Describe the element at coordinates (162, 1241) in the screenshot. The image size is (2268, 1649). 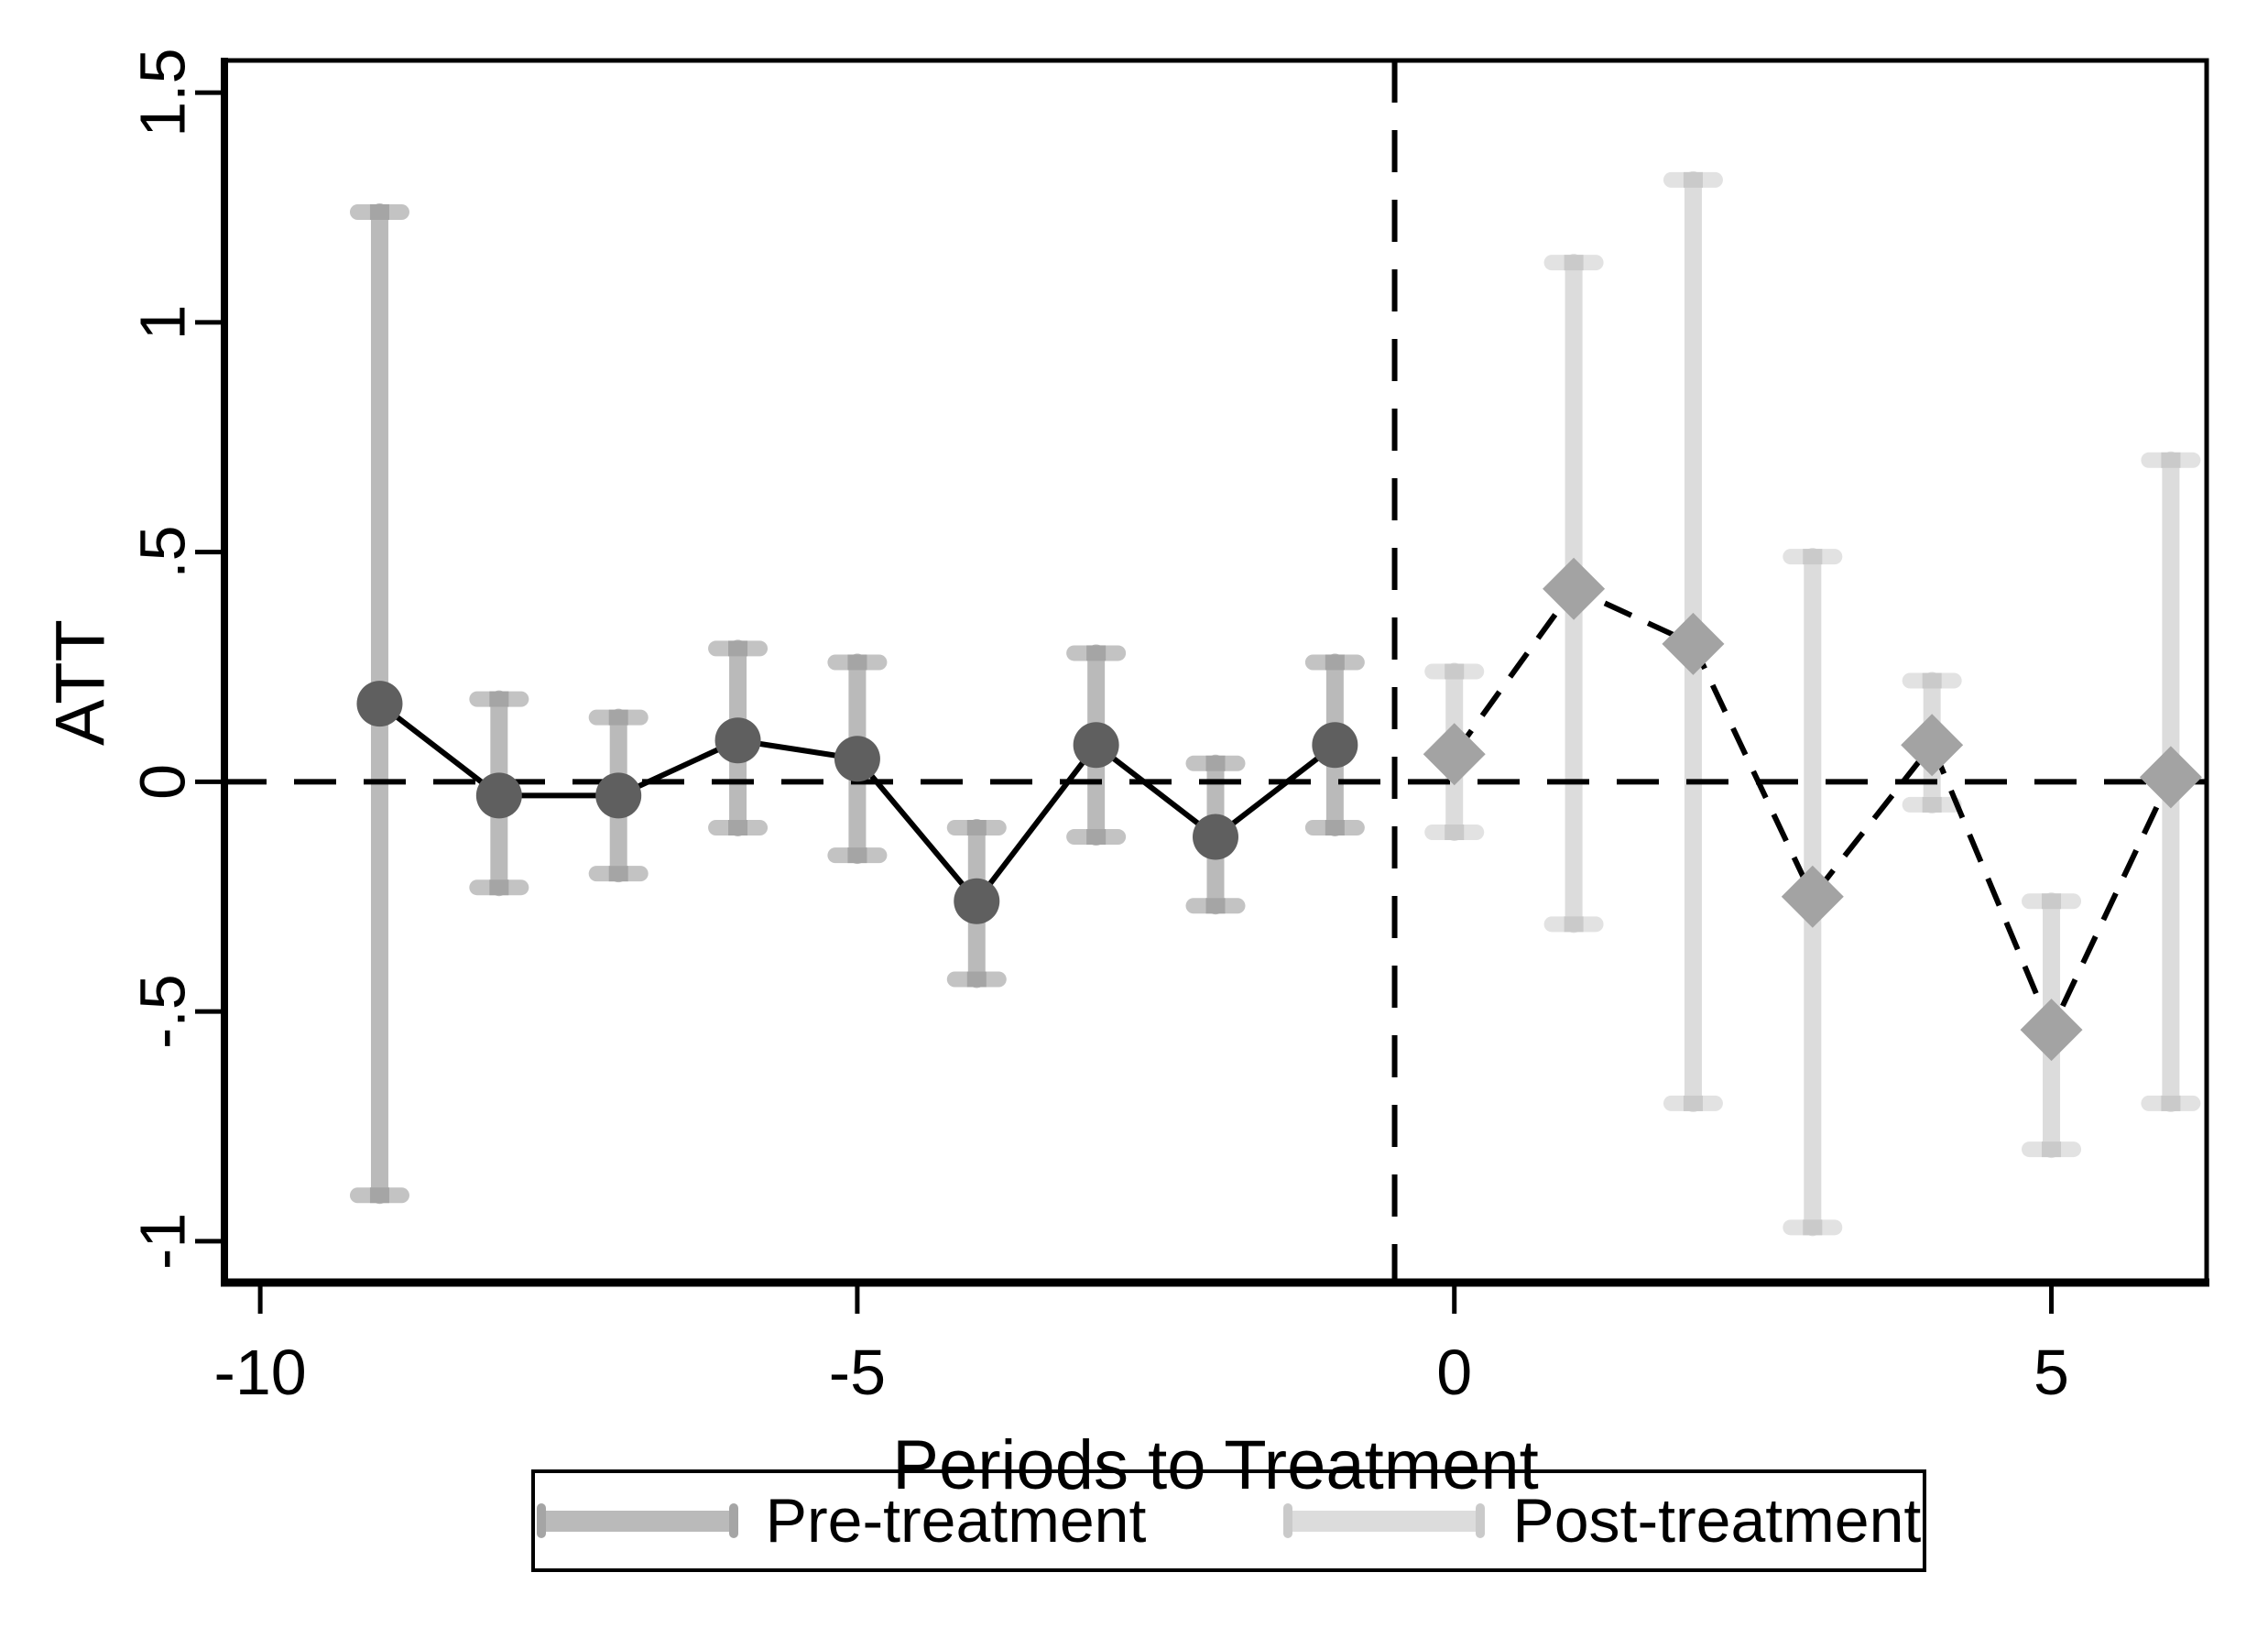
I see `y-tick-label: -1` at that location.